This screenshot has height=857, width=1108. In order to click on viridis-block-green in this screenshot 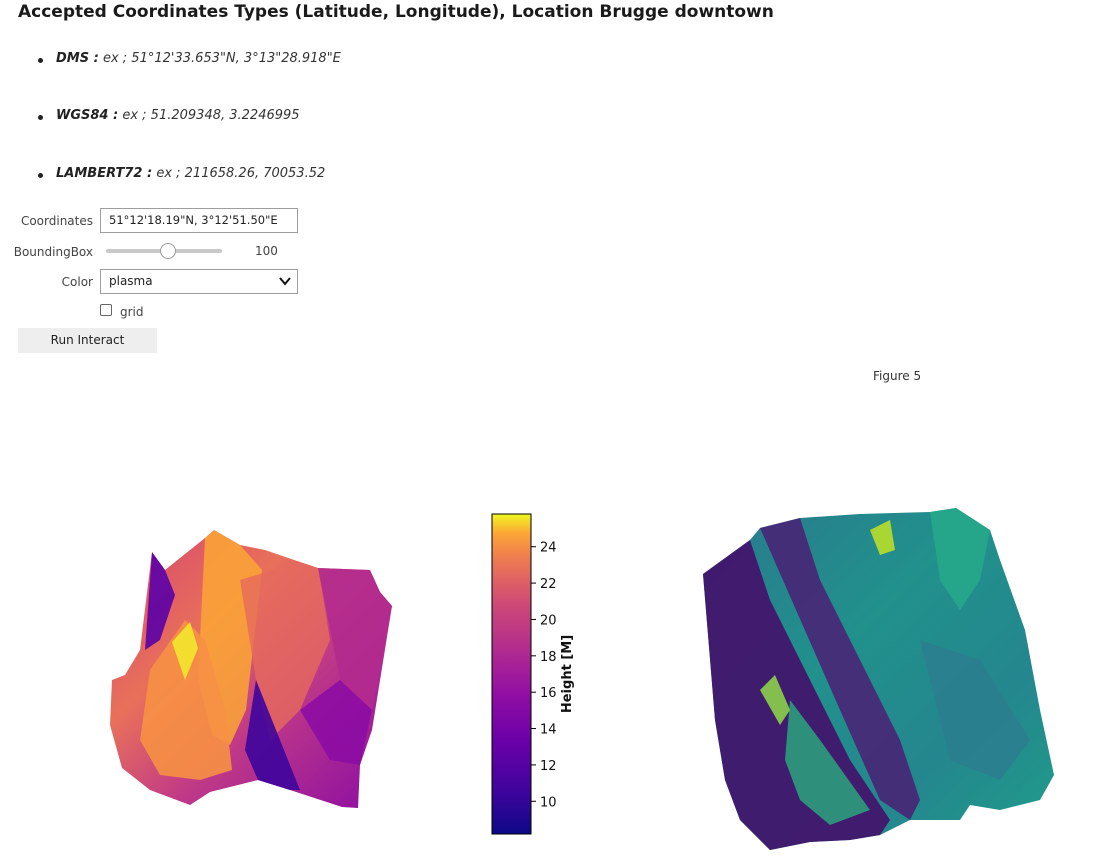, I will do `click(827, 762)`.